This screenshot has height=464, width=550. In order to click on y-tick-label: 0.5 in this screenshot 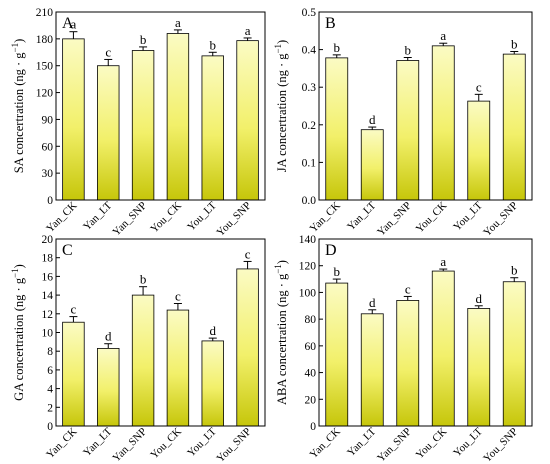, I will do `click(309, 13)`.